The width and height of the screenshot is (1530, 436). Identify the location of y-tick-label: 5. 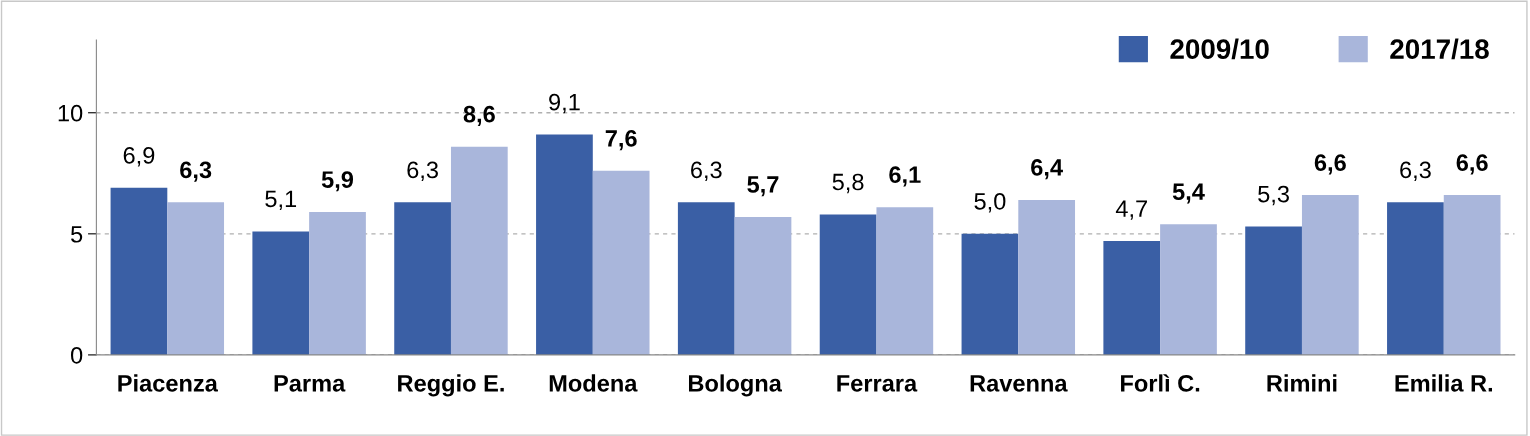
(77, 234).